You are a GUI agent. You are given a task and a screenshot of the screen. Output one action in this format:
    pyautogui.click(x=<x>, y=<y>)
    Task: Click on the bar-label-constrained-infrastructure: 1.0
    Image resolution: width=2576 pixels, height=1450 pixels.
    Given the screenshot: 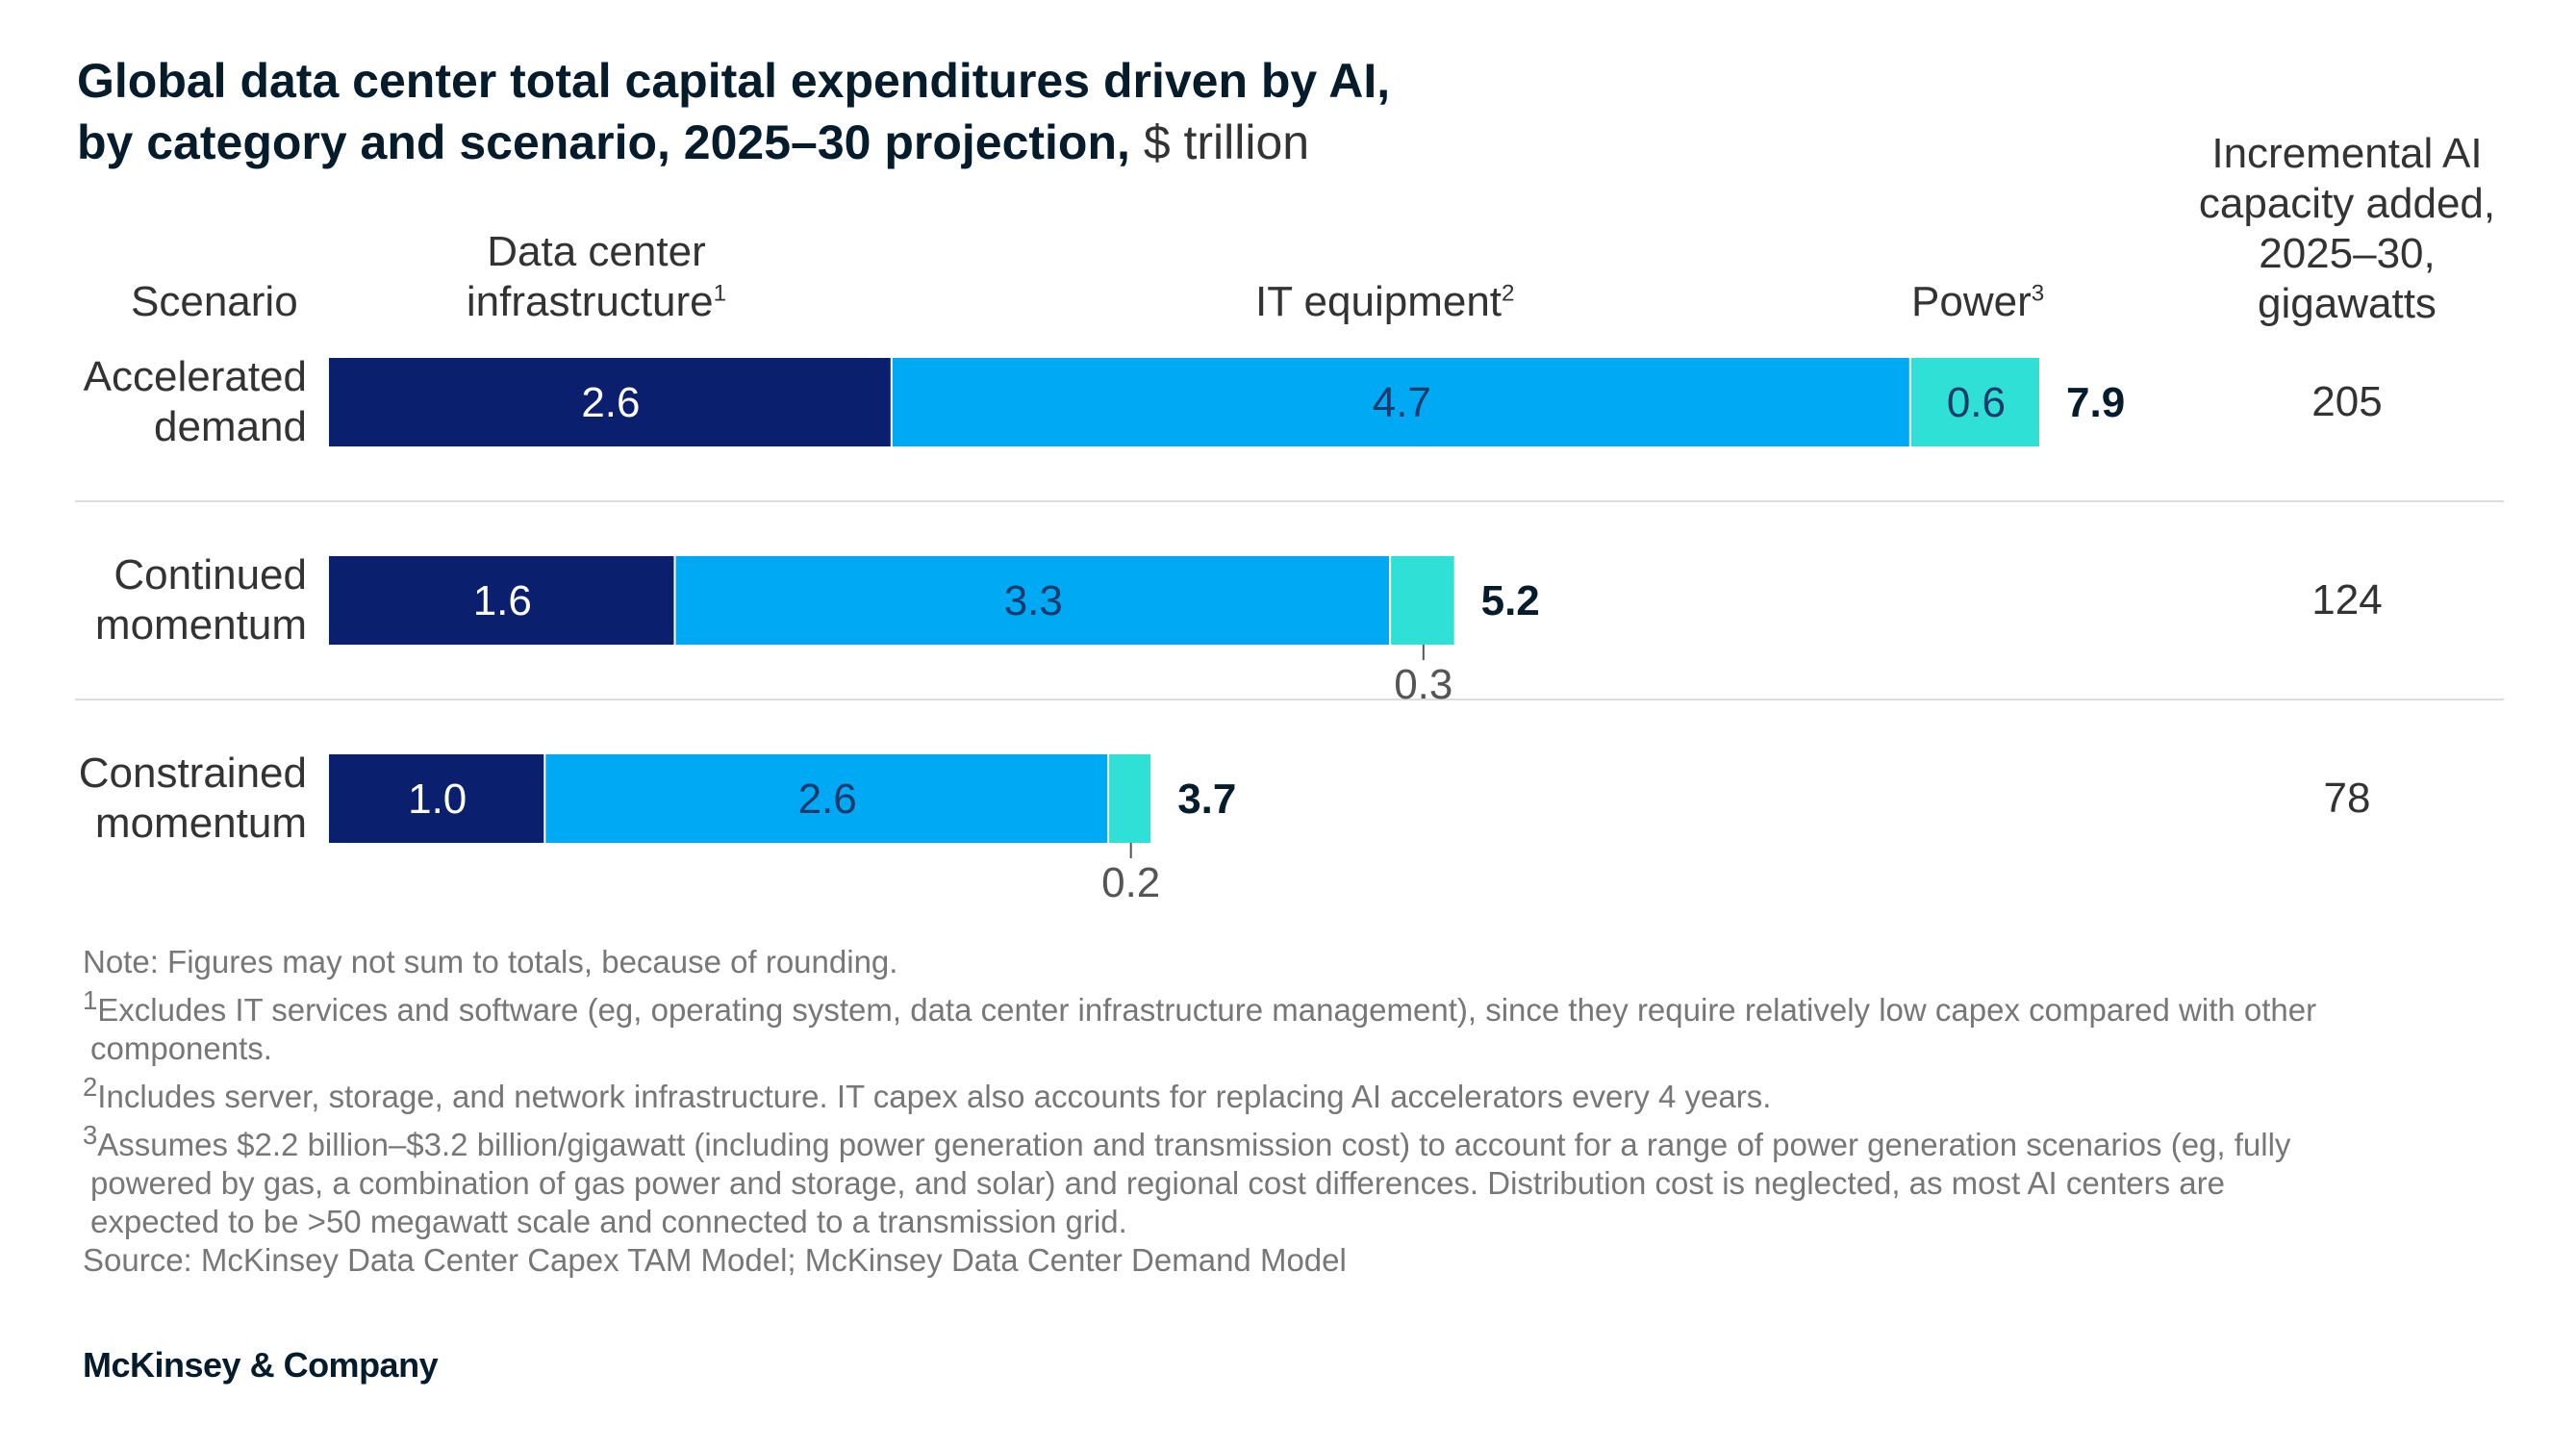 What is the action you would take?
    pyautogui.click(x=438, y=799)
    